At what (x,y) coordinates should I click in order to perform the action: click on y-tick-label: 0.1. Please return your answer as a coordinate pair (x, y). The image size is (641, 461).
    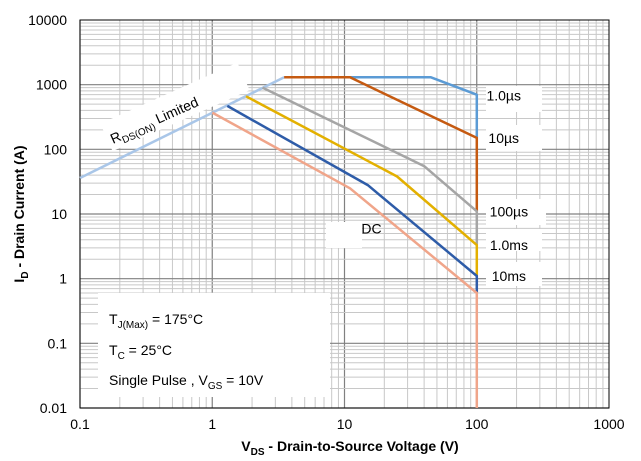
    Looking at the image, I should click on (58, 343).